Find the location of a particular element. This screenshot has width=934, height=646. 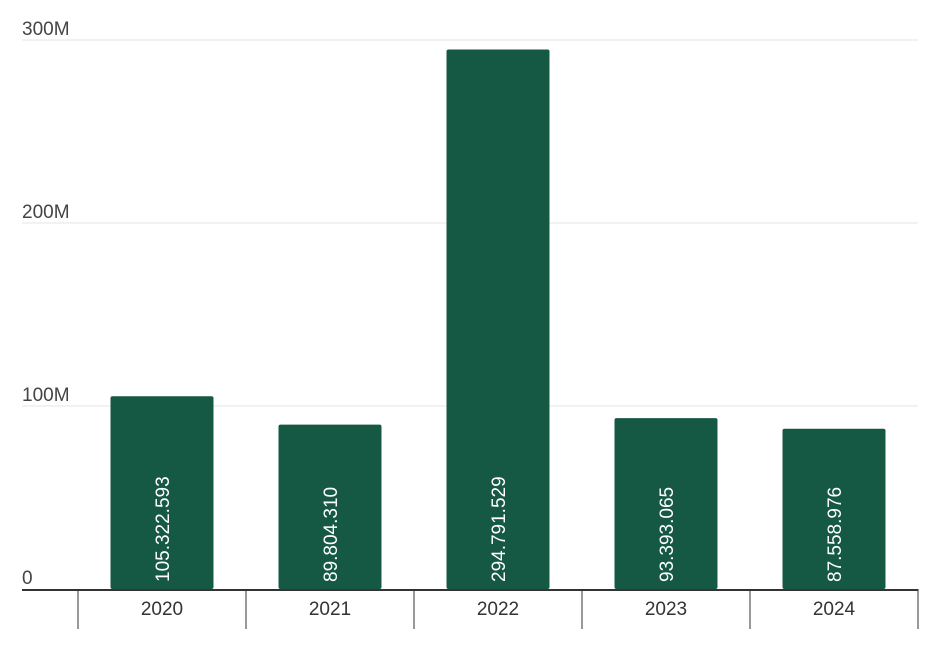

bar-value-label: 89.804.310 is located at coordinates (331, 534).